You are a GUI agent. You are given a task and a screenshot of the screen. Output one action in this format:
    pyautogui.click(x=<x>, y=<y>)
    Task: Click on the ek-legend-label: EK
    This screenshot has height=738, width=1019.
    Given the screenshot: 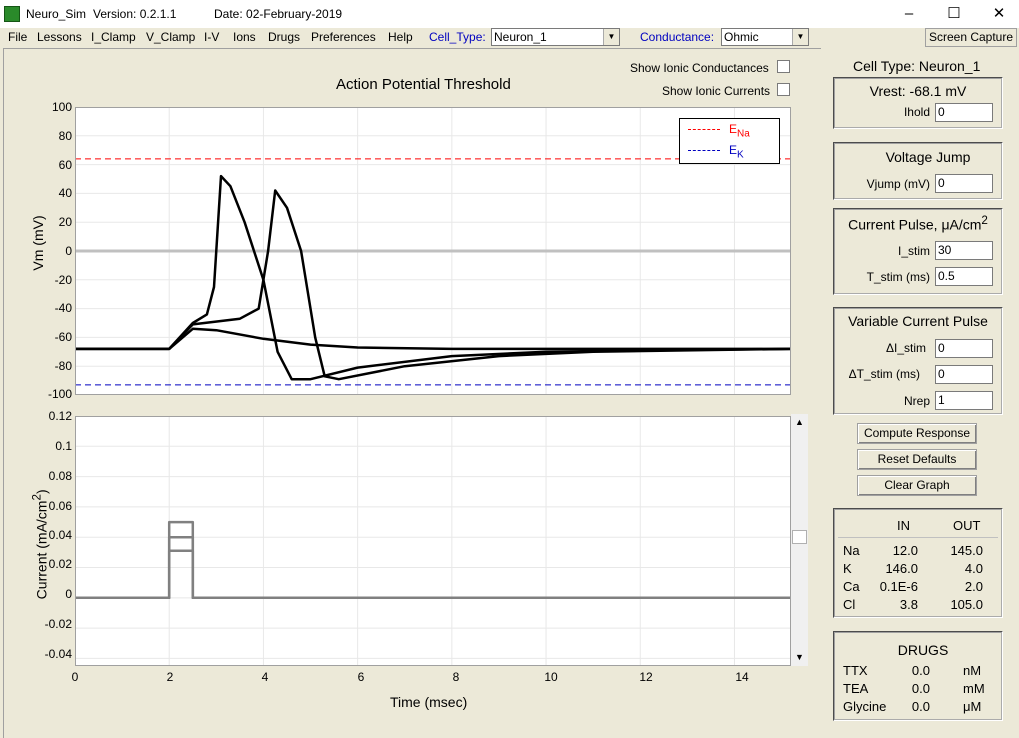 What is the action you would take?
    pyautogui.click(x=736, y=151)
    